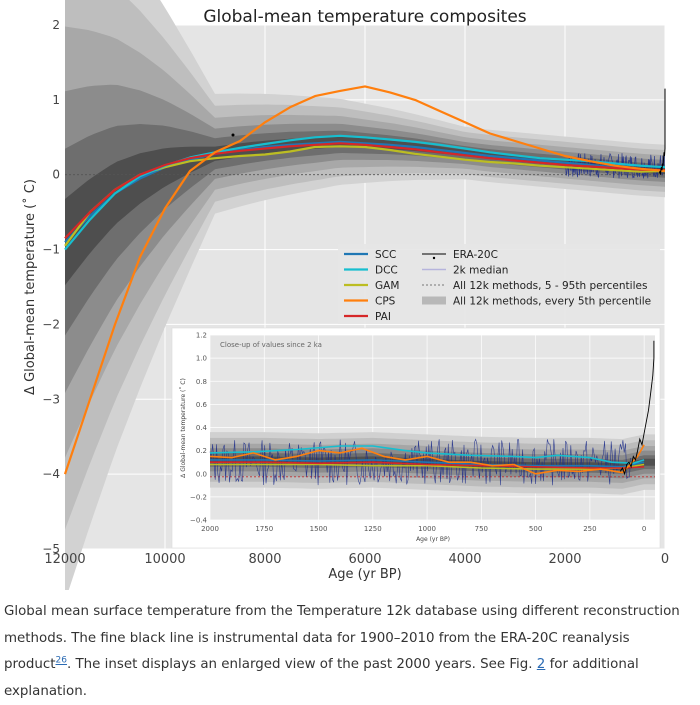 The height and width of the screenshot is (705, 700). What do you see at coordinates (198, 497) in the screenshot?
I see `inset-y-tick-label: −0.2` at bounding box center [198, 497].